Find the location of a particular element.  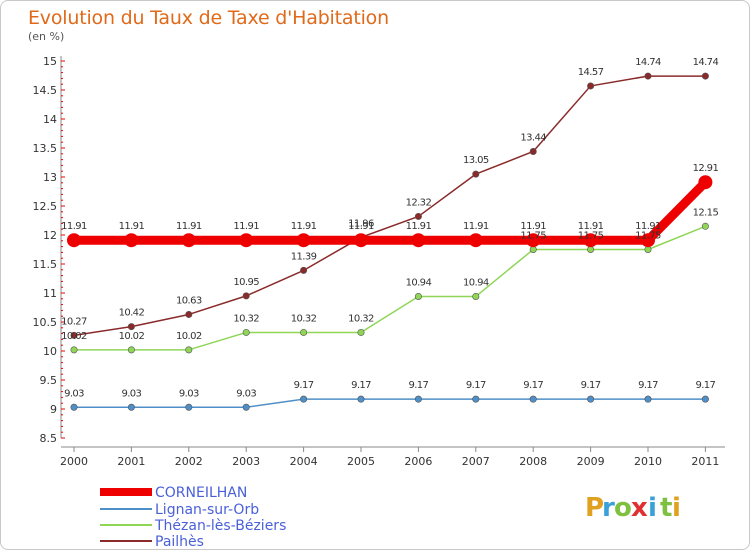

y-tick-label: 8.5 is located at coordinates (49, 438).